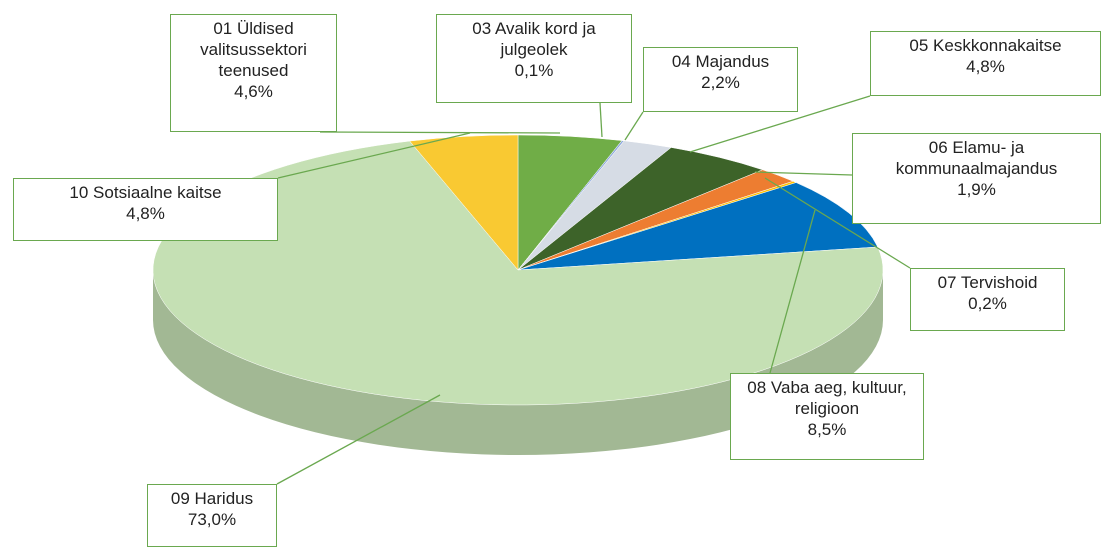  Describe the element at coordinates (987, 282) in the screenshot. I see `slice-label: 07 Tervishoid` at that location.